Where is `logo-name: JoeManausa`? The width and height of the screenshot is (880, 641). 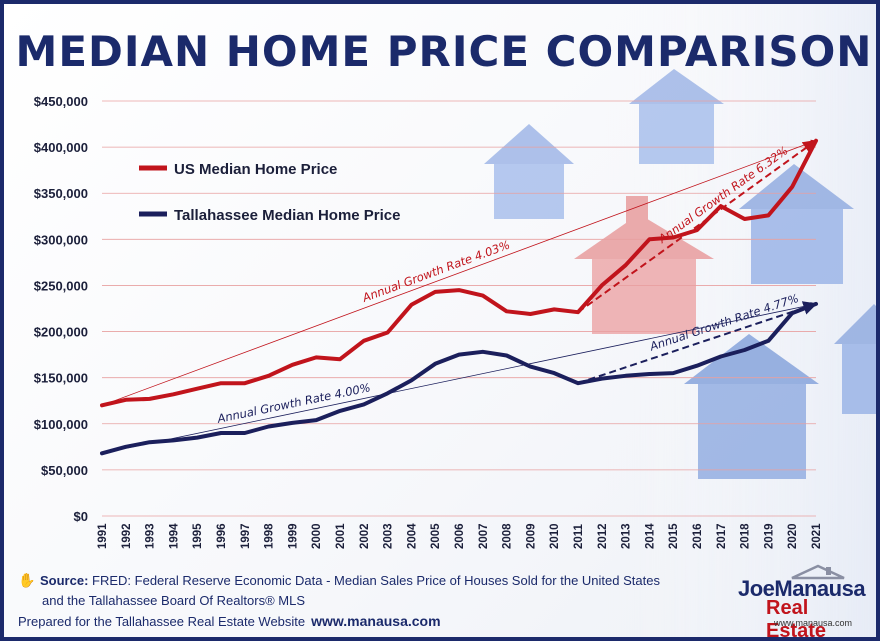 logo-name: JoeManausa is located at coordinates (802, 588).